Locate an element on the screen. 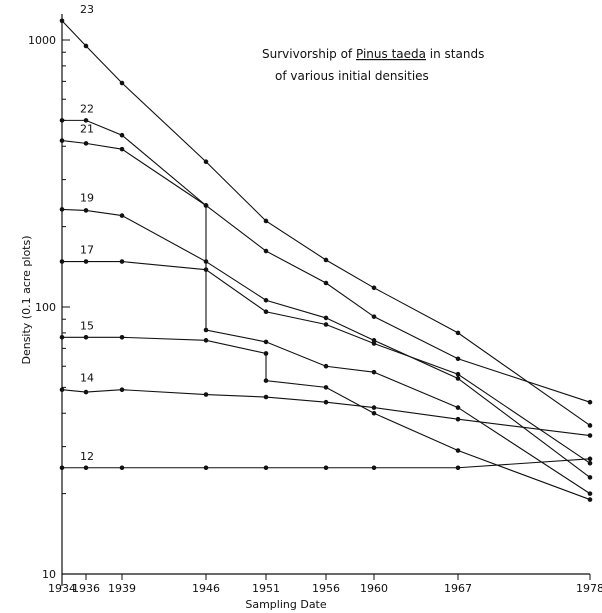  series-label-15: 15 is located at coordinates (87, 325).